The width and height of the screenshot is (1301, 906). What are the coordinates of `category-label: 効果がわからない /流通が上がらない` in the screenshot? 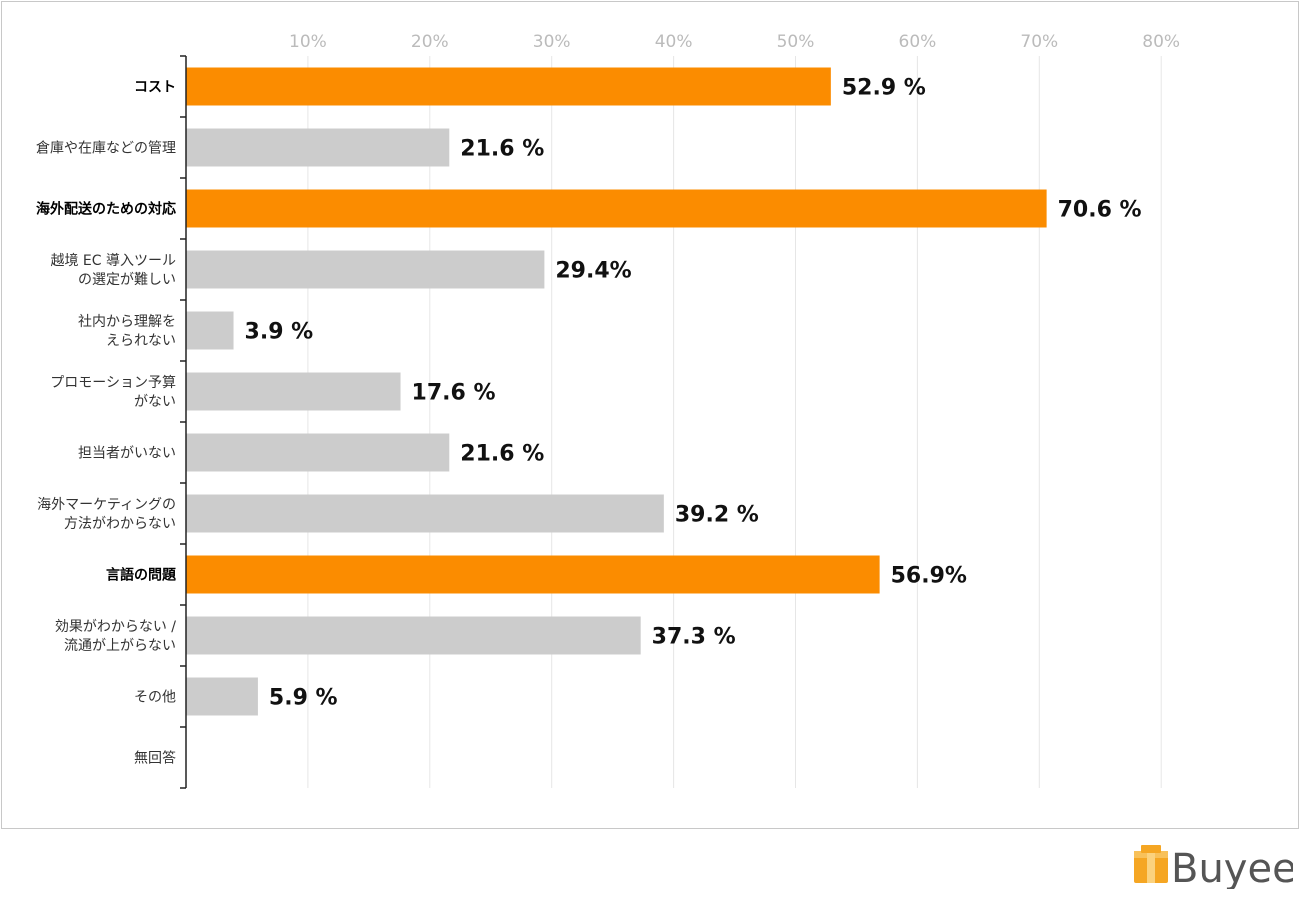 It's located at (115, 636).